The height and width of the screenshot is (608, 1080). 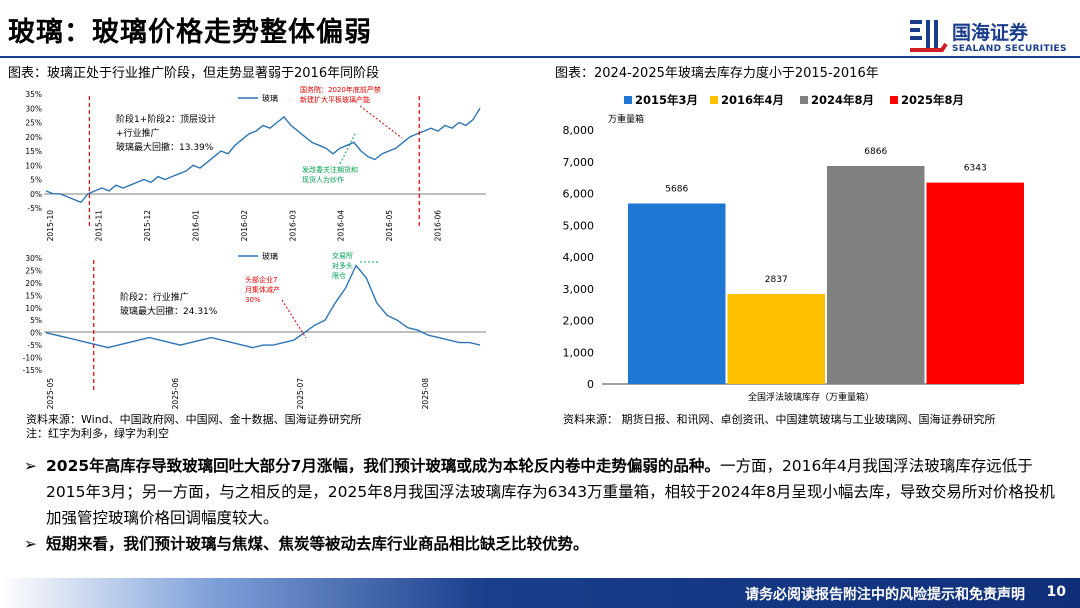 What do you see at coordinates (294, 319) in the screenshot?
I see `bottom-chart-red-arrow` at bounding box center [294, 319].